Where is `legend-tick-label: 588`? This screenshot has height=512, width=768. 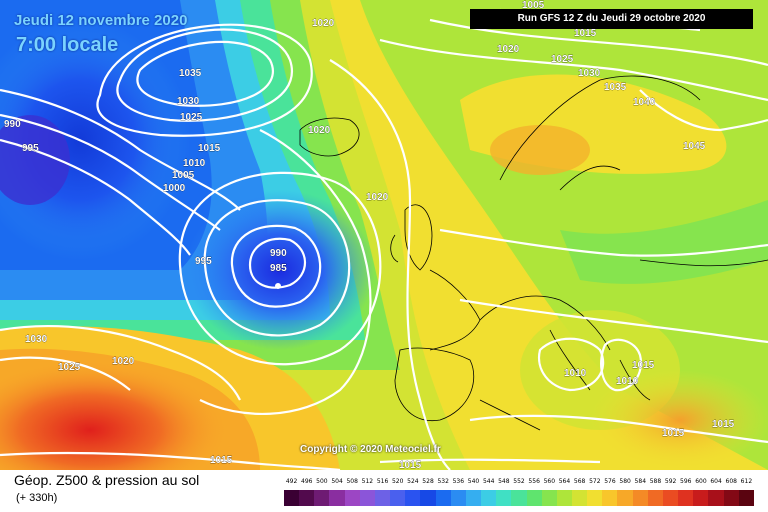 legend-tick-label: 588 is located at coordinates (655, 481).